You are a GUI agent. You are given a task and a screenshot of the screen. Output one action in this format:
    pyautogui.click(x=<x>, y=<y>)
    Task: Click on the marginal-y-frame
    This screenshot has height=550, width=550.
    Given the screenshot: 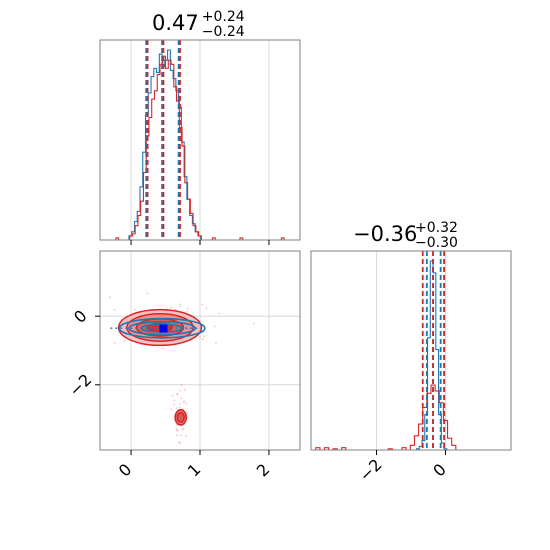 What is the action you would take?
    pyautogui.click(x=411, y=350)
    